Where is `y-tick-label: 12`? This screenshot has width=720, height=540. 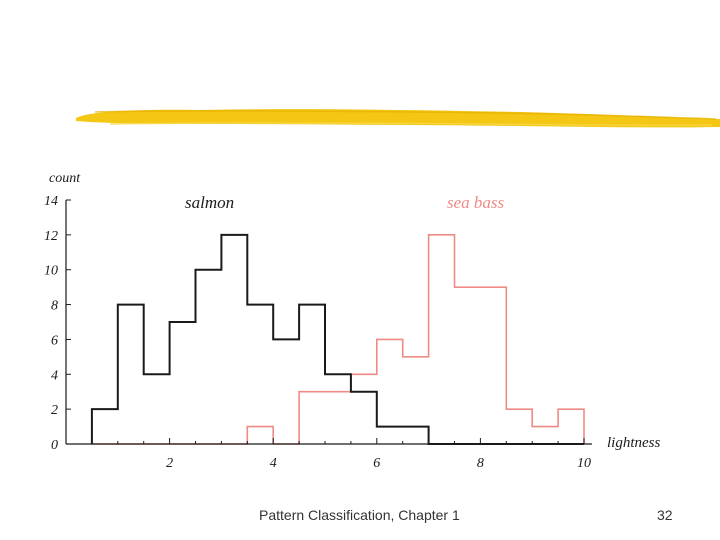
y-tick-label: 12 is located at coordinates (51, 236).